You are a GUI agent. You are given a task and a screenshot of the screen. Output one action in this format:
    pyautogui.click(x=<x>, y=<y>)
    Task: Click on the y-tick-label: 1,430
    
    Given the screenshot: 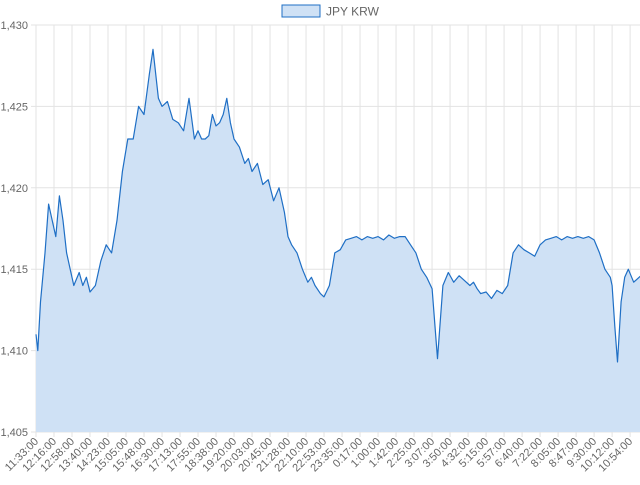 What is the action you would take?
    pyautogui.click(x=14, y=26)
    